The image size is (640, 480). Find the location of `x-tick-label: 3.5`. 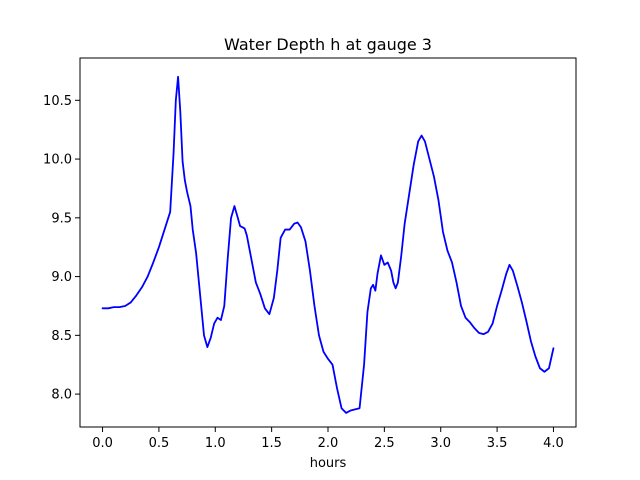

x-tick-label: 3.5 is located at coordinates (497, 443).